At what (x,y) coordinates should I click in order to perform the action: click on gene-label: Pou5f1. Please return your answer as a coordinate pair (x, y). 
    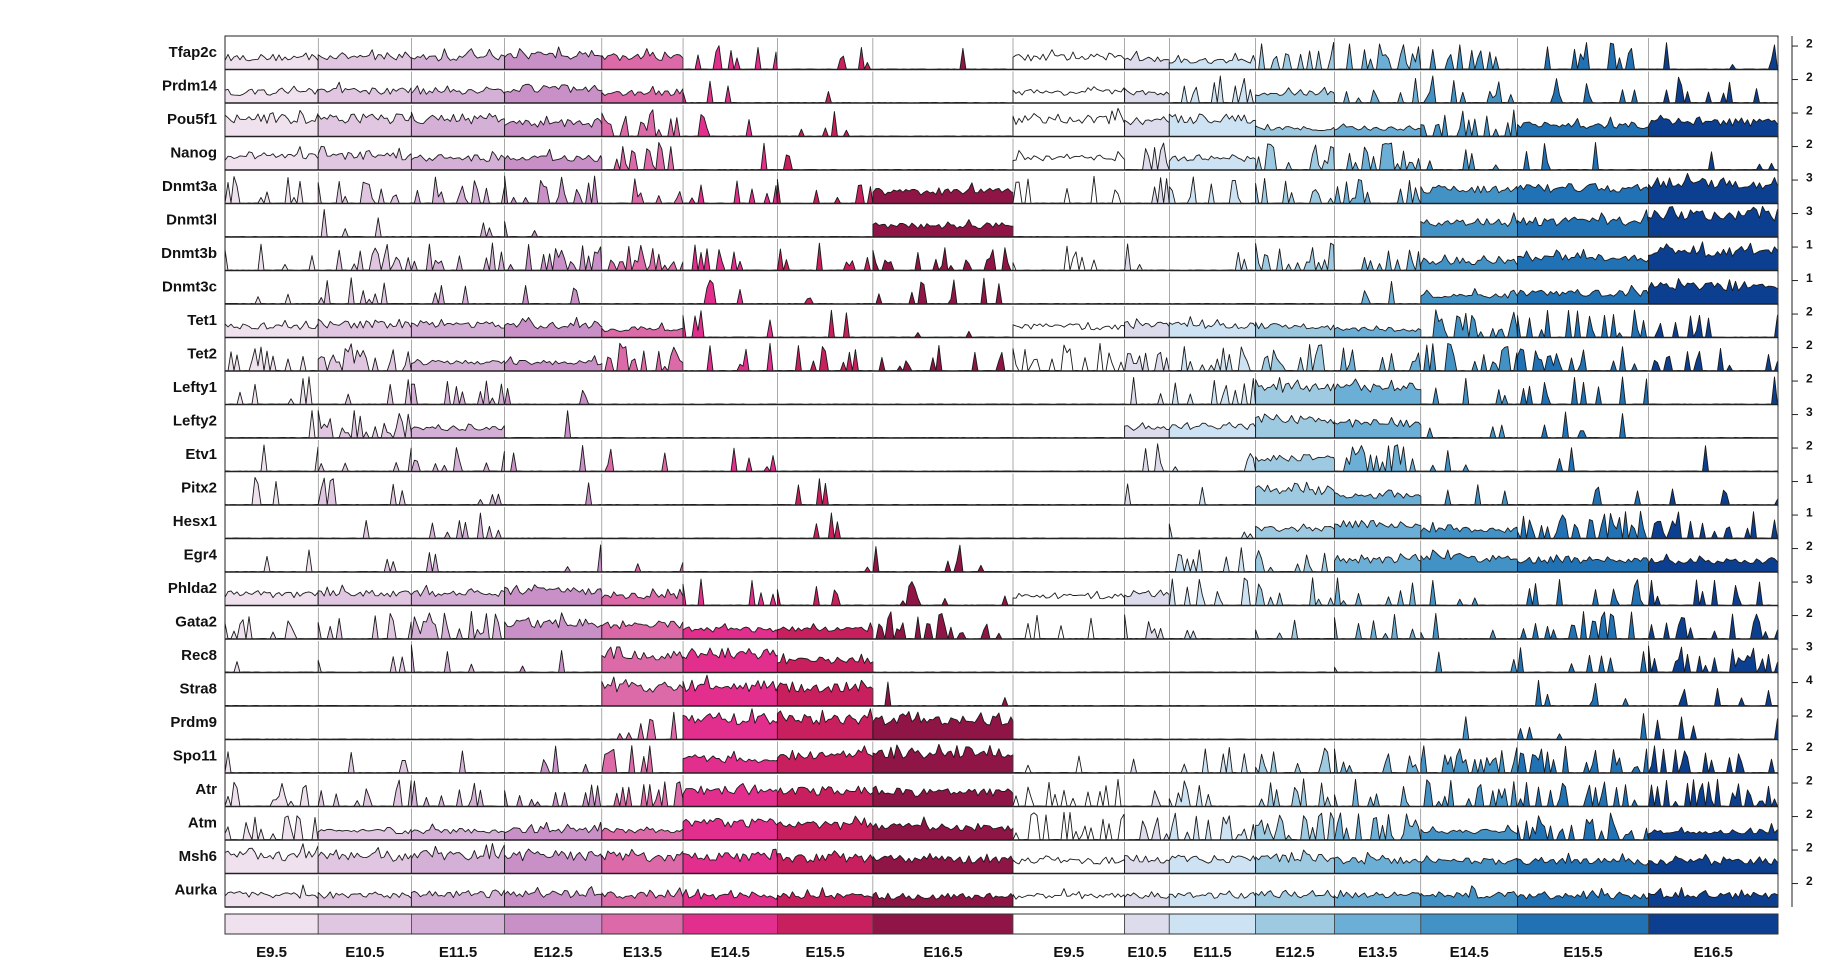
    Looking at the image, I should click on (192, 119).